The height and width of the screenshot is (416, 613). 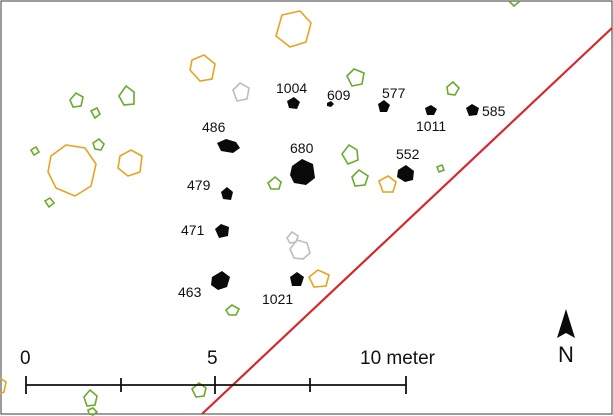 What do you see at coordinates (193, 230) in the screenshot?
I see `label-471: 471` at bounding box center [193, 230].